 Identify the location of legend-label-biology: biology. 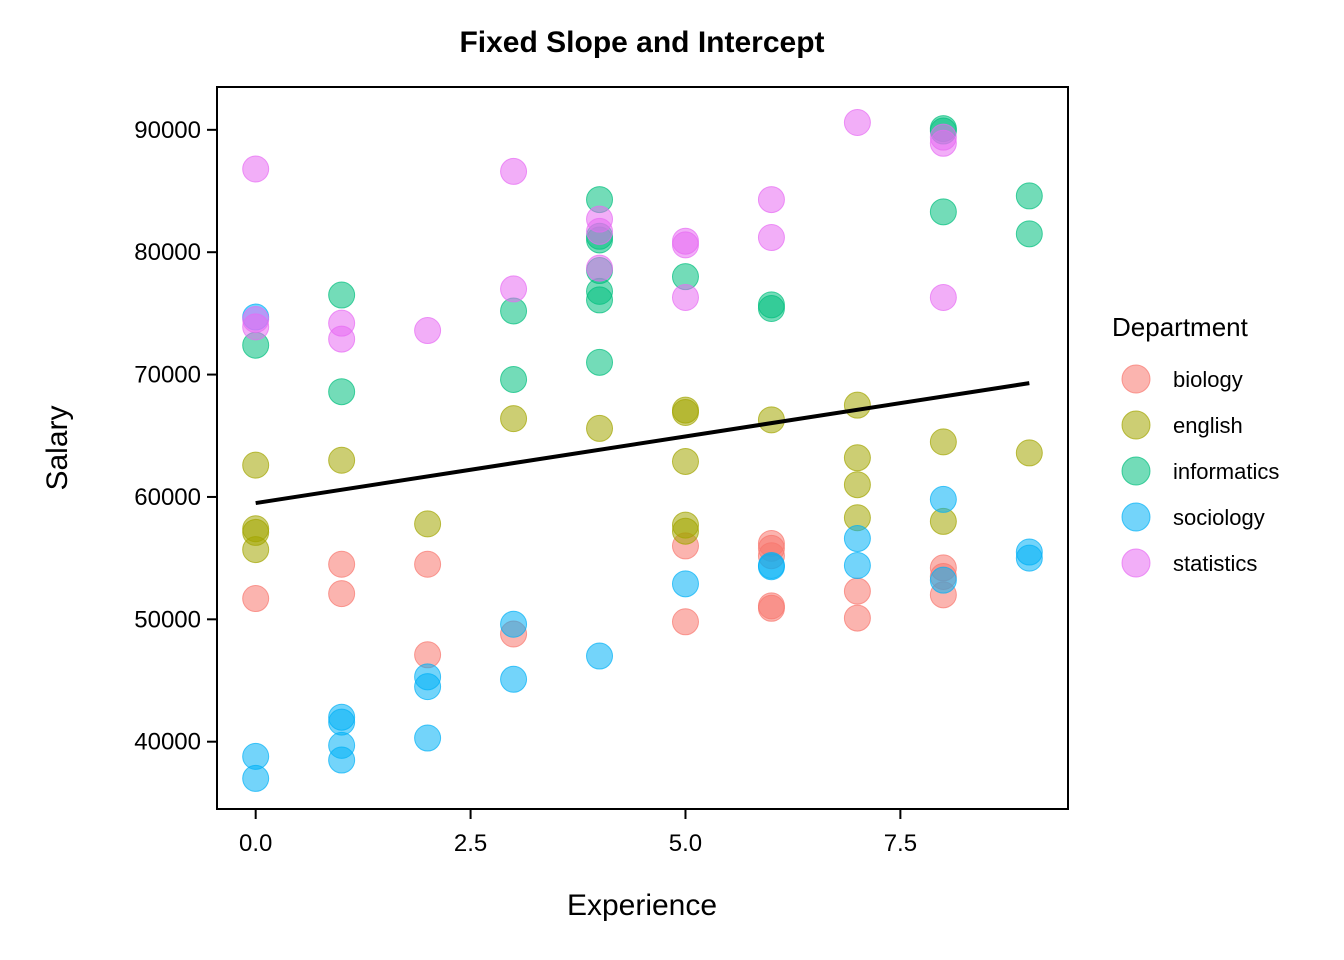
(1208, 379).